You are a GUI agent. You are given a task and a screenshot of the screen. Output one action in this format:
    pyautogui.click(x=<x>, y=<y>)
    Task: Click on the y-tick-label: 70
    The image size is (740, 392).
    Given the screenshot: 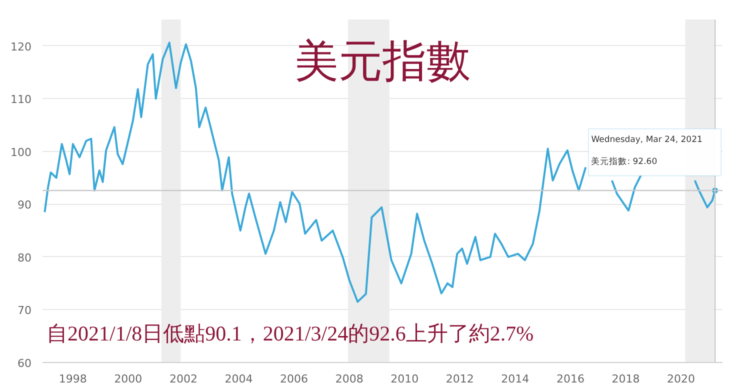 What is the action you would take?
    pyautogui.click(x=25, y=311)
    